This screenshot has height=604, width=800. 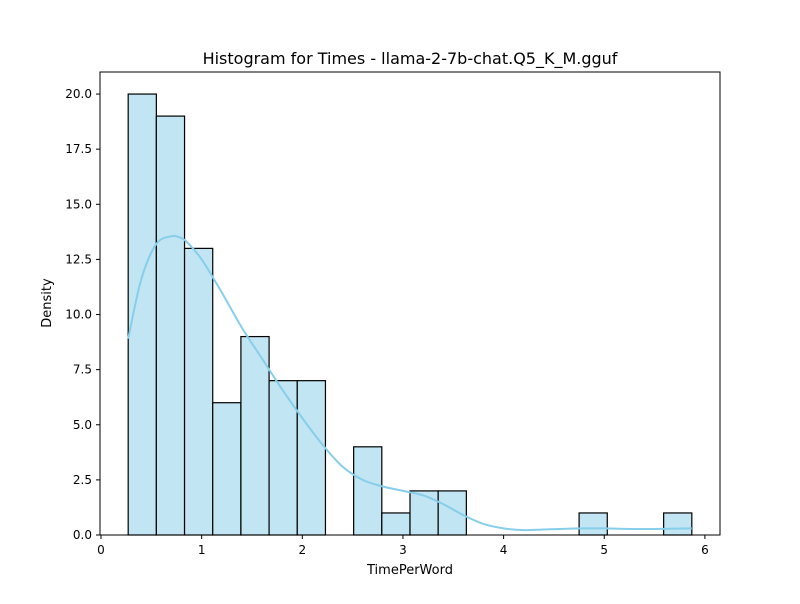 What do you see at coordinates (302, 550) in the screenshot?
I see `x-tick-label: 2` at bounding box center [302, 550].